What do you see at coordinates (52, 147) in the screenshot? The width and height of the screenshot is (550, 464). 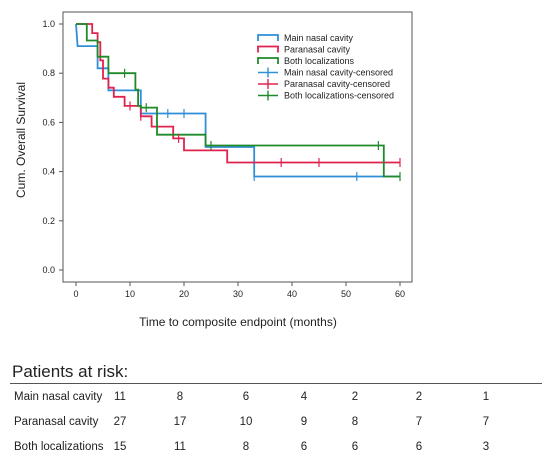 I see `y-axis-ticks: 0.0 0.2 0.4 0.6 0.8 1.0` at bounding box center [52, 147].